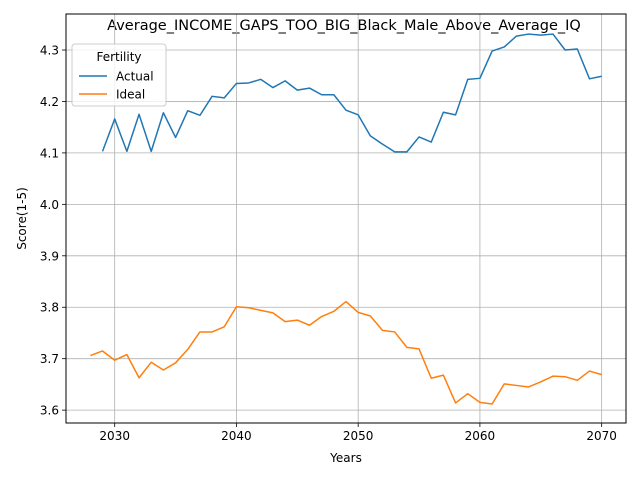  What do you see at coordinates (49, 102) in the screenshot?
I see `y-tick-label: 4.2` at bounding box center [49, 102].